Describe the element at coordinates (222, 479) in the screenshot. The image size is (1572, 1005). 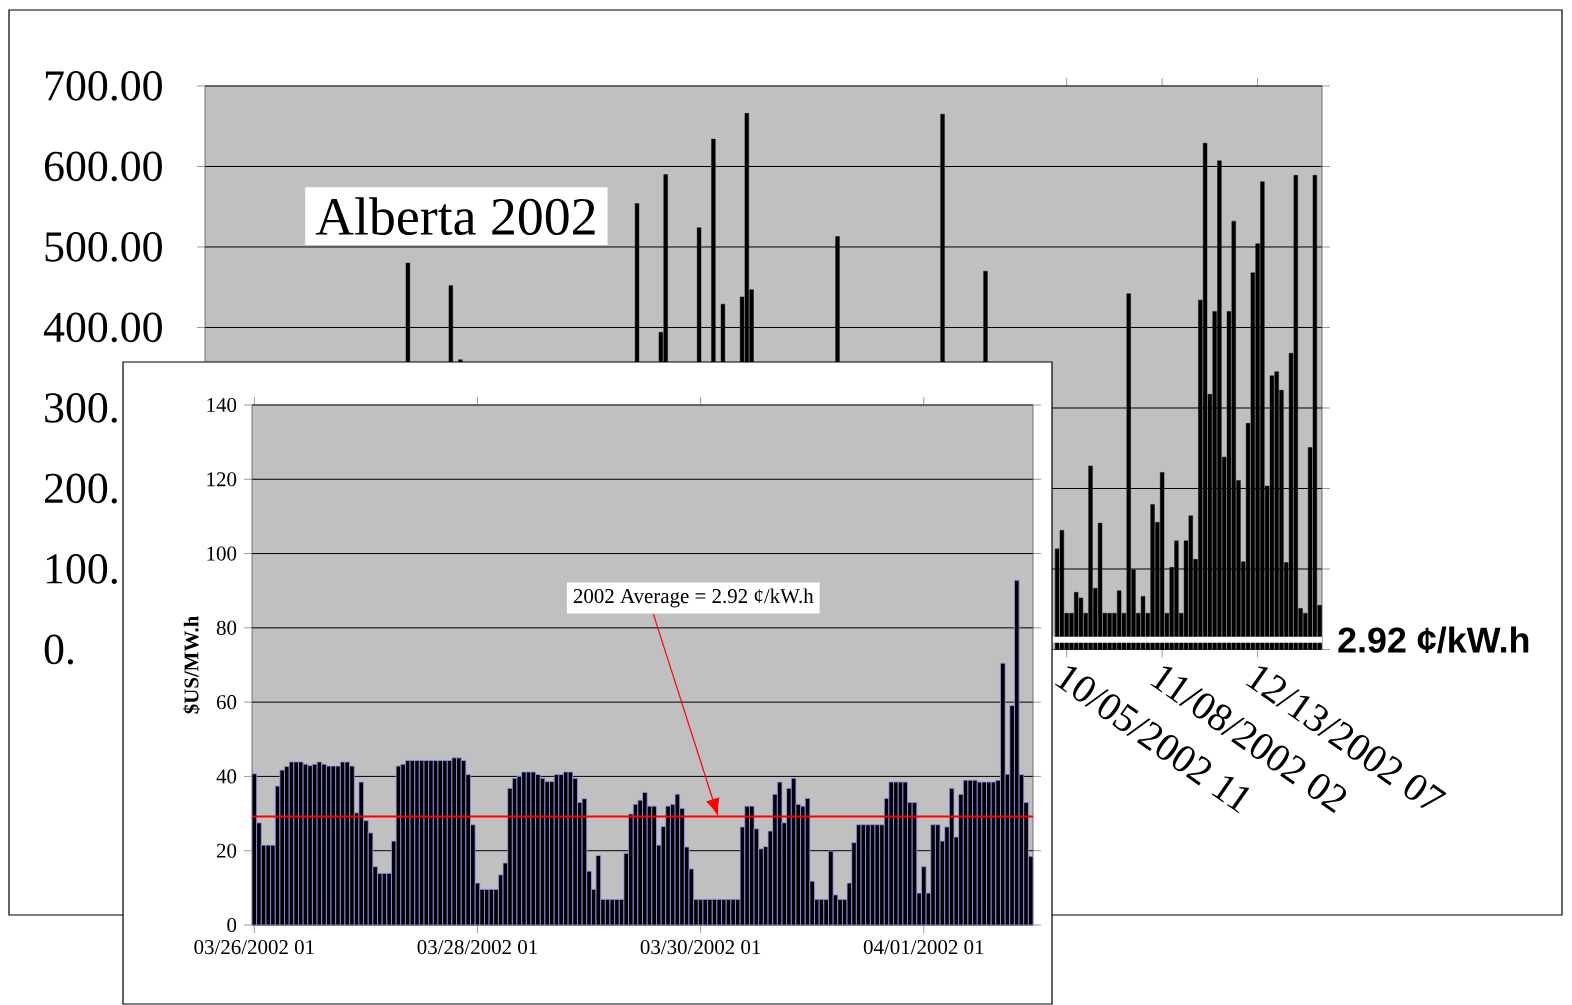
I see `y-tick-label: 120` at that location.